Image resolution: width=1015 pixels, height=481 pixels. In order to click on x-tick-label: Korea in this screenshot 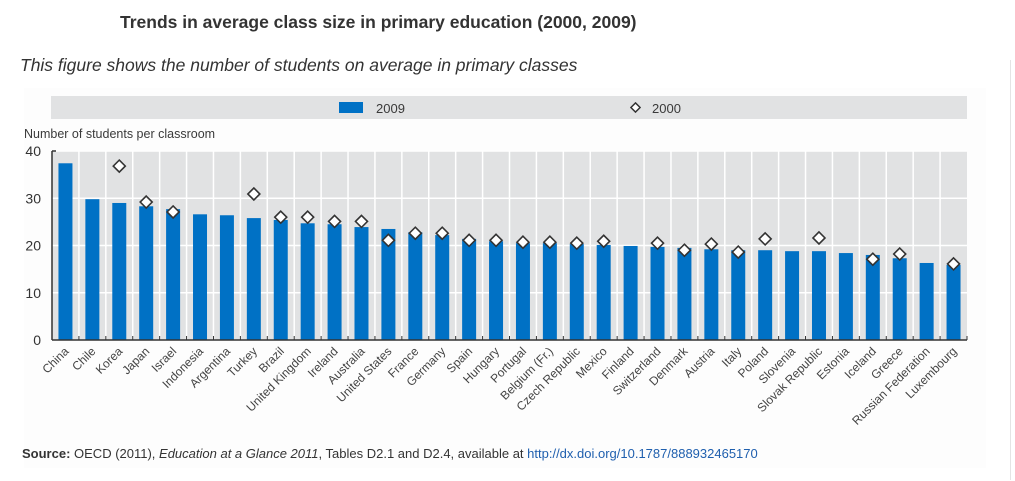, I will do `click(109, 360)`.